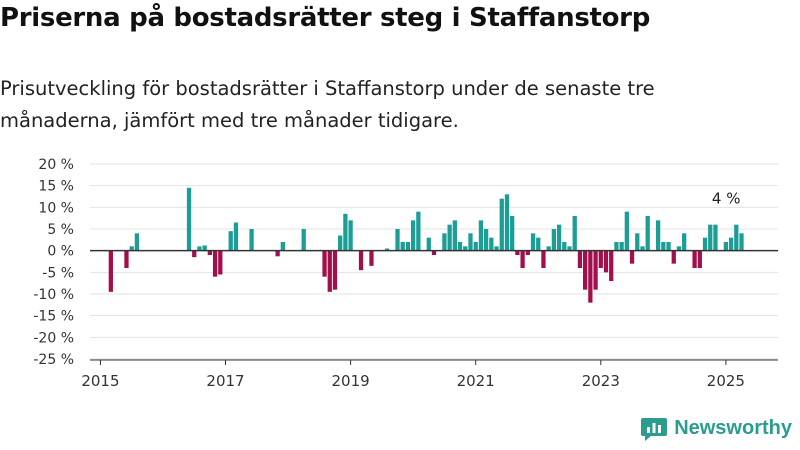 The width and height of the screenshot is (800, 450). I want to click on x-tick-label: 2017, so click(225, 381).